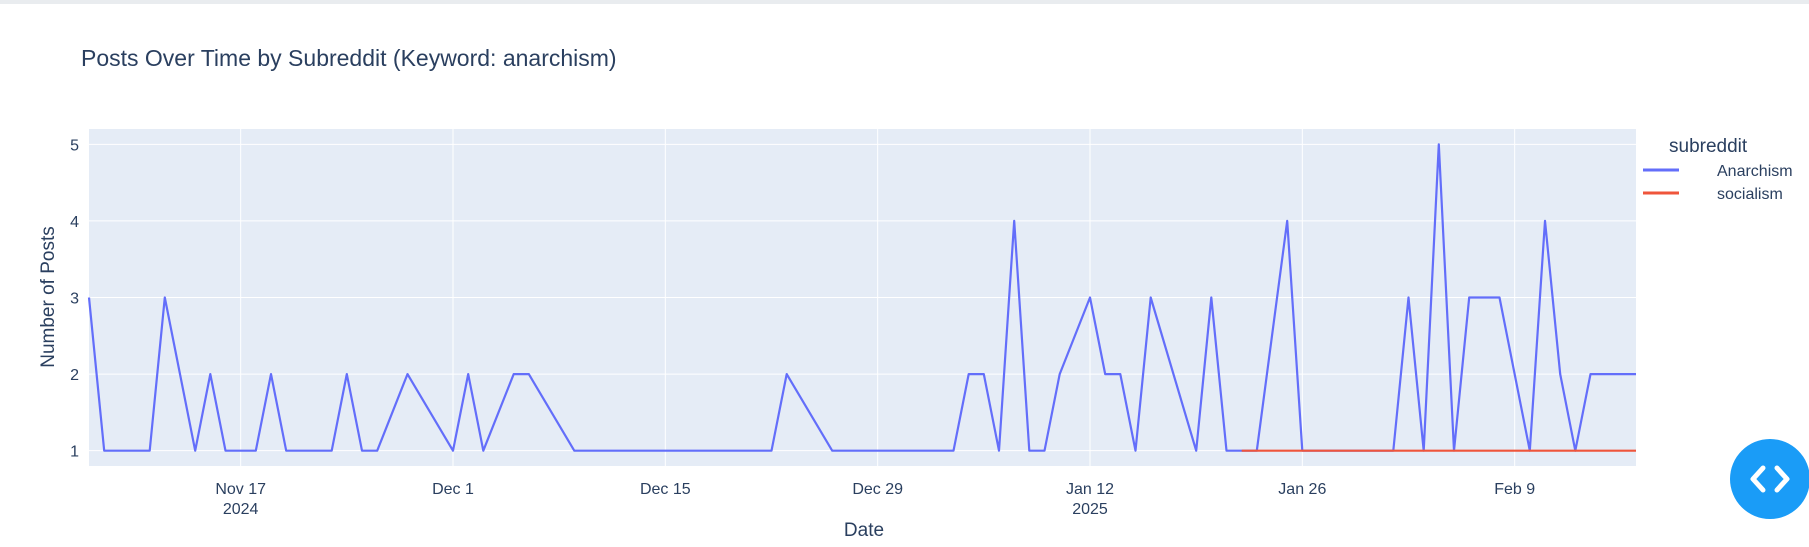  Describe the element at coordinates (1755, 171) in the screenshot. I see `legend-entry: Anarchism` at that location.